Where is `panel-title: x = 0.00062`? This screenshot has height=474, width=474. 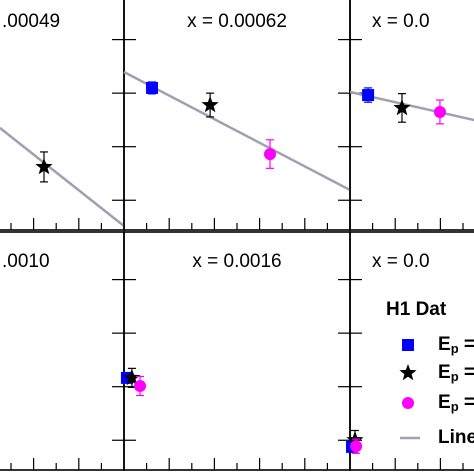
panel-title: x = 0.00062 is located at coordinates (237, 21).